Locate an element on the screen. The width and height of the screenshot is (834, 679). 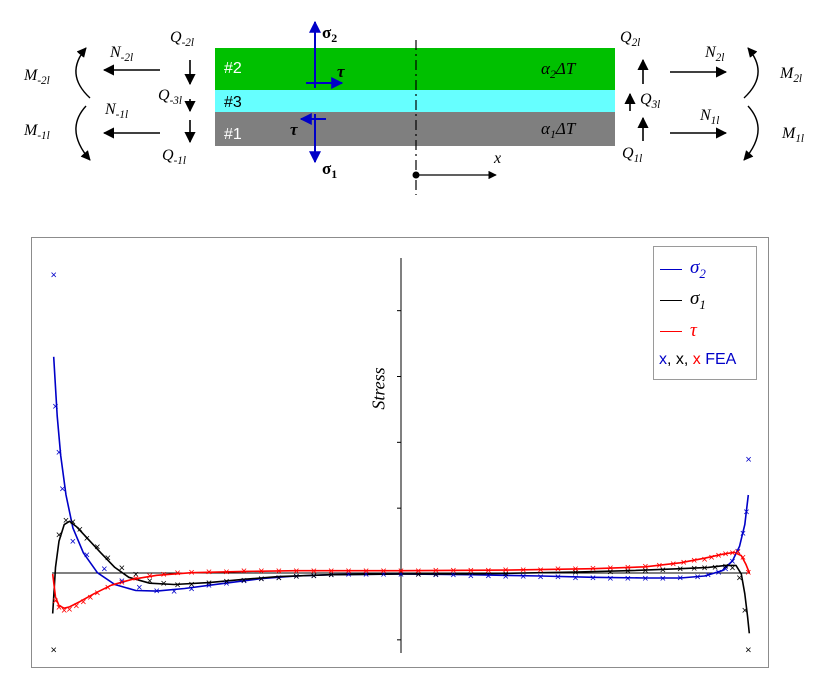
sigma1-label: σ1 is located at coordinates (329, 170).